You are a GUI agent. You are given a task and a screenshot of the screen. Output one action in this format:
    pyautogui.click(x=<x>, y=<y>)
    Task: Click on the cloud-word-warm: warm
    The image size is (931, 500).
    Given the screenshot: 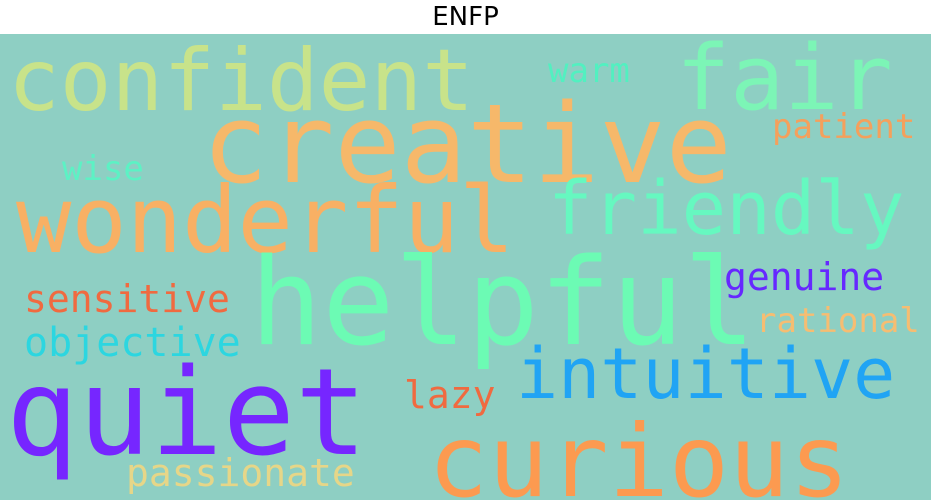 What is the action you would take?
    pyautogui.click(x=589, y=71)
    